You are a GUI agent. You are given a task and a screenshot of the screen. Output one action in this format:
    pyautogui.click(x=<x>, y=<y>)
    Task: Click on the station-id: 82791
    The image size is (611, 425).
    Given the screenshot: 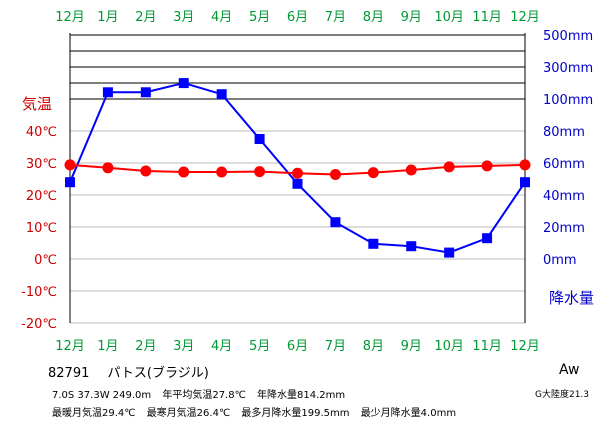 What is the action you would take?
    pyautogui.click(x=69, y=373)
    